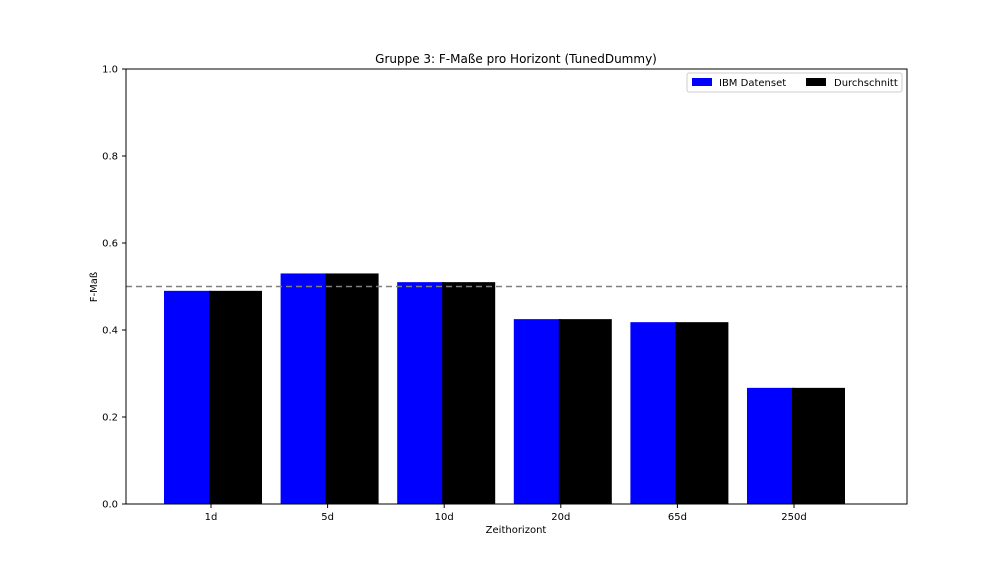 This screenshot has width=1008, height=580. I want to click on y-tick-label: 0.2, so click(110, 418).